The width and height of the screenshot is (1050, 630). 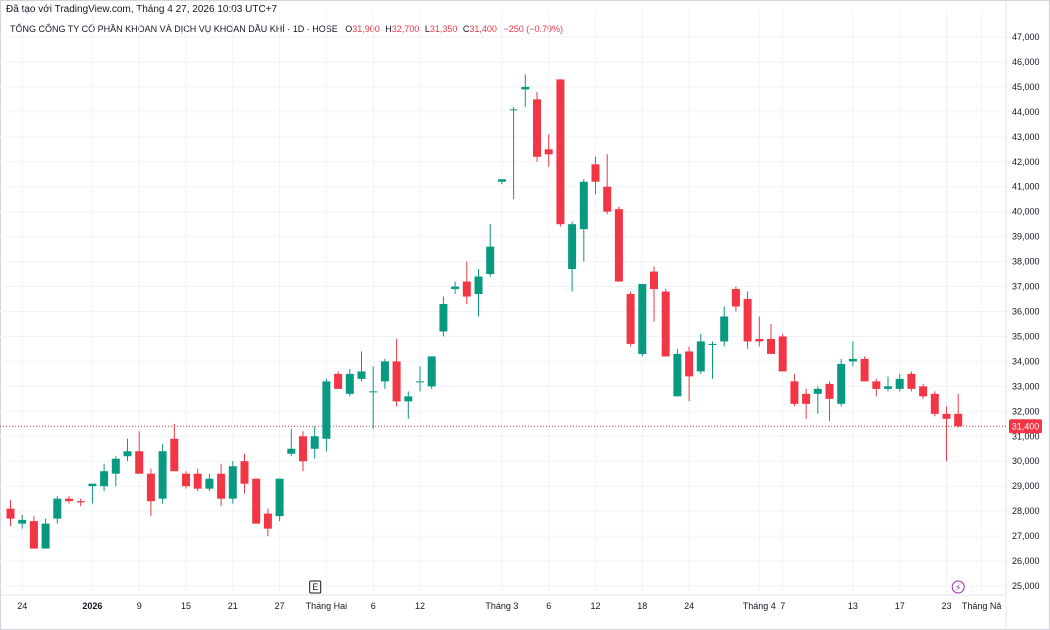 What do you see at coordinates (405, 29) in the screenshot?
I see `high-value: 32,700` at bounding box center [405, 29].